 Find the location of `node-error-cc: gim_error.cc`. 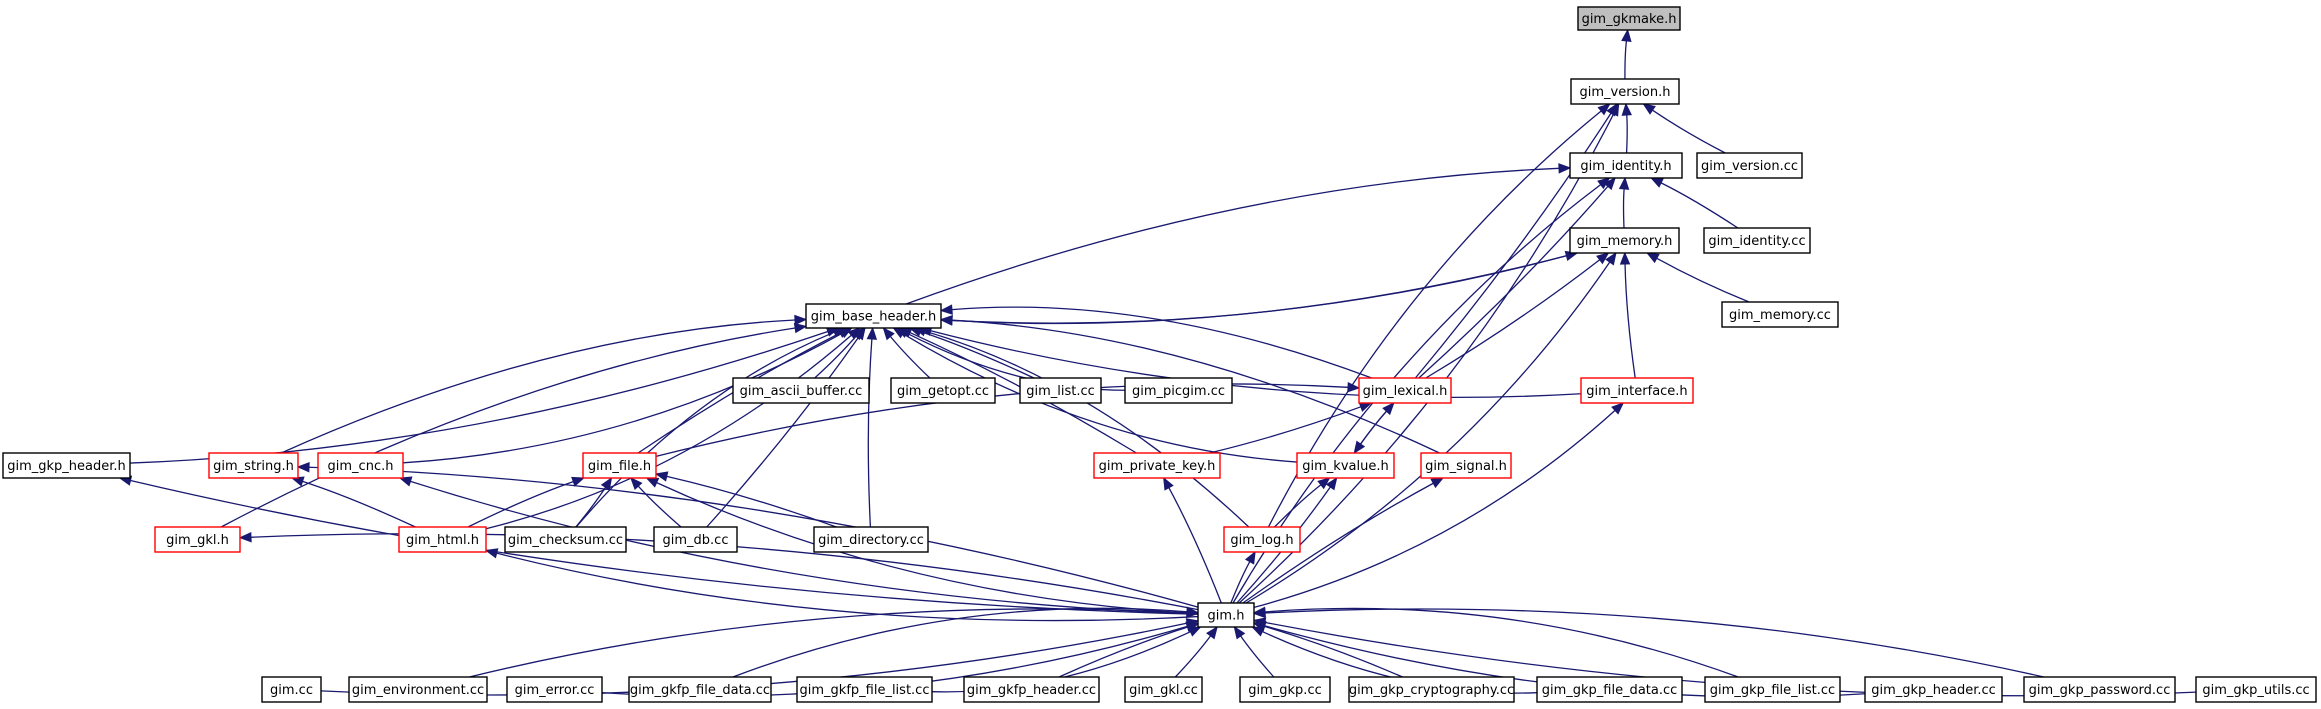

node-error-cc: gim_error.cc is located at coordinates (554, 689).